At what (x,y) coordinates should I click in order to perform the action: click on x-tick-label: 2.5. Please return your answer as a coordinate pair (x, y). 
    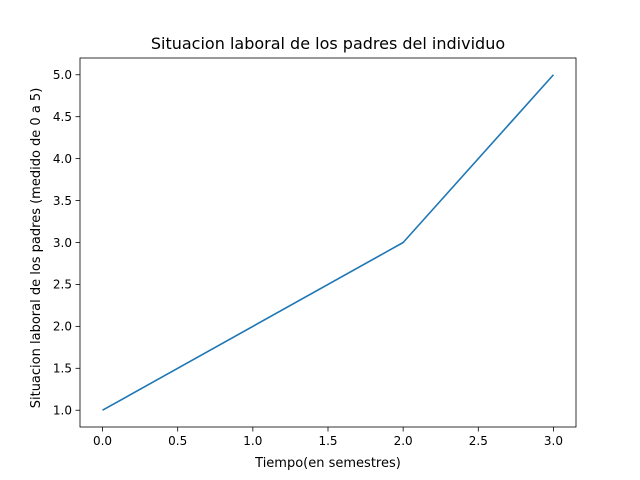
    Looking at the image, I should click on (478, 441).